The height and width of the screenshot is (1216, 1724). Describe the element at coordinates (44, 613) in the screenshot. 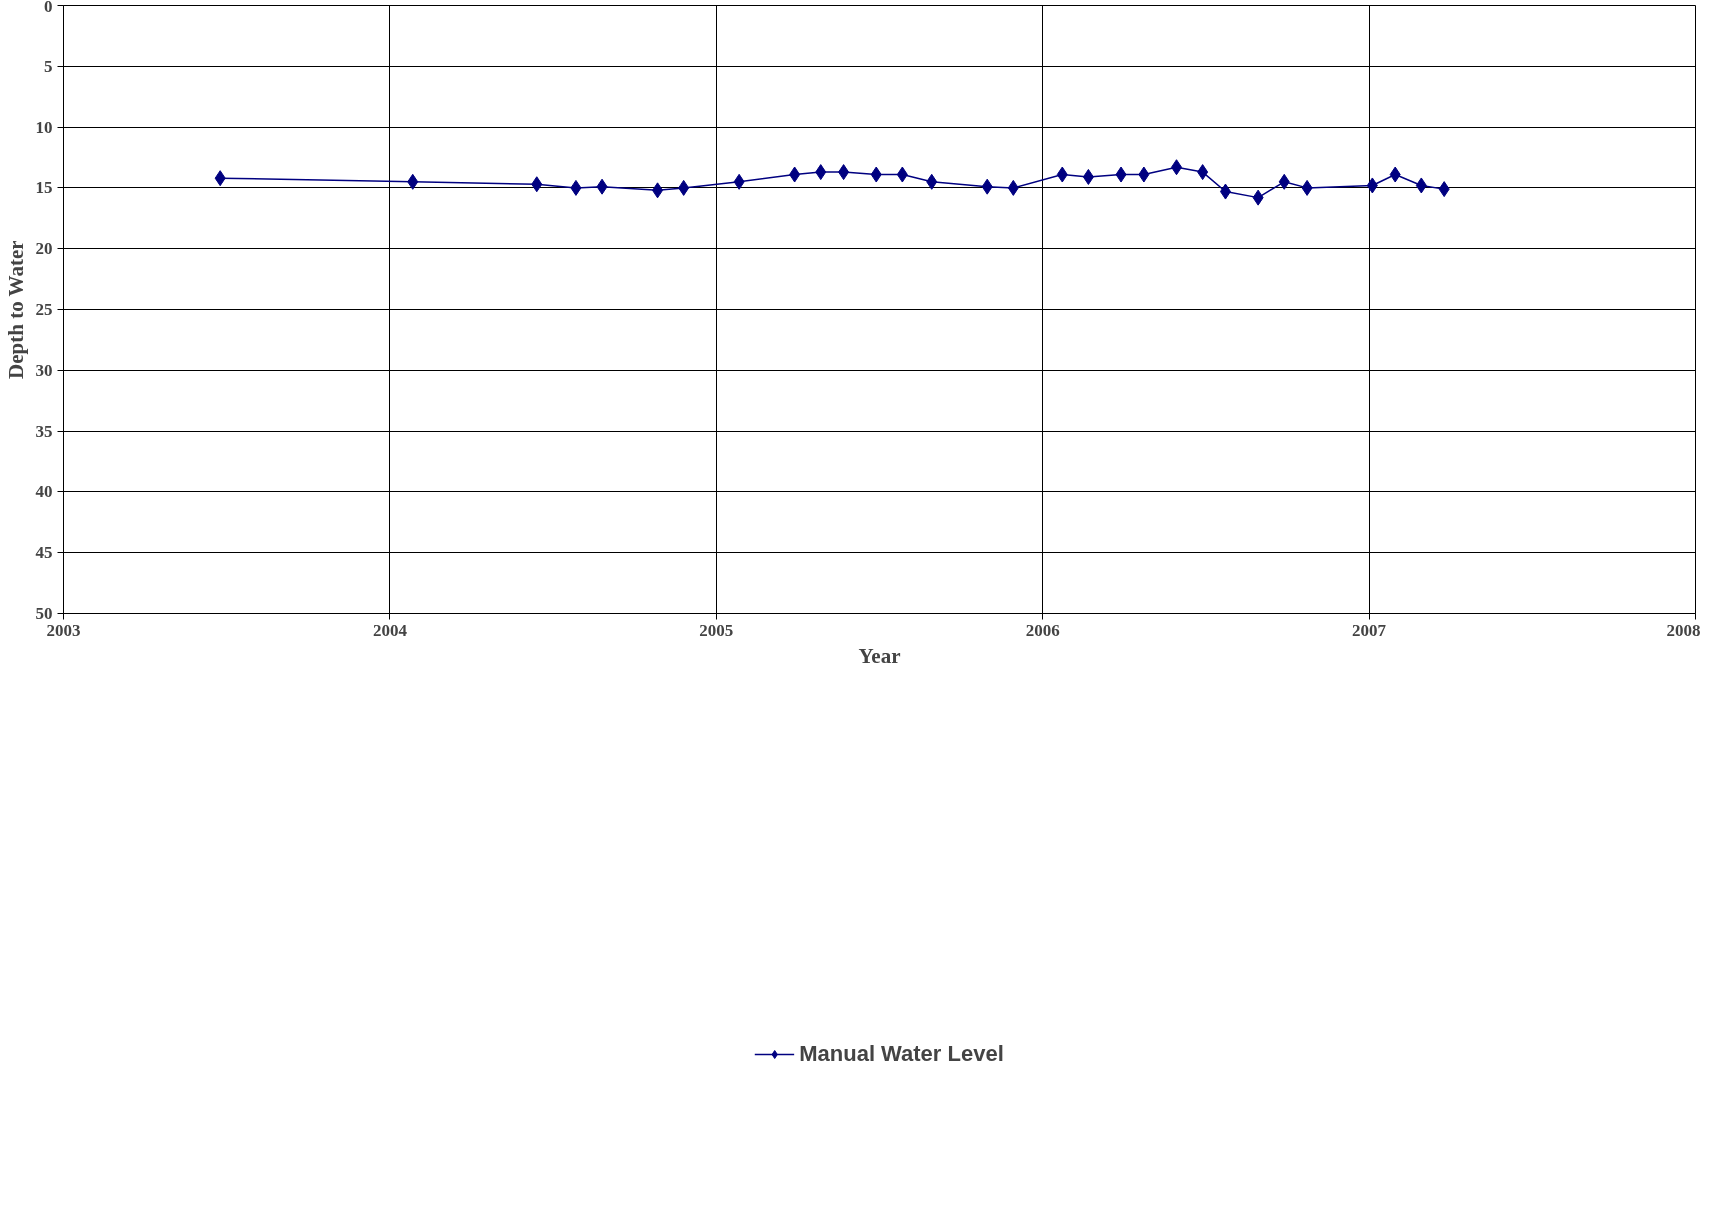

I see `y-tick-label: 50` at that location.